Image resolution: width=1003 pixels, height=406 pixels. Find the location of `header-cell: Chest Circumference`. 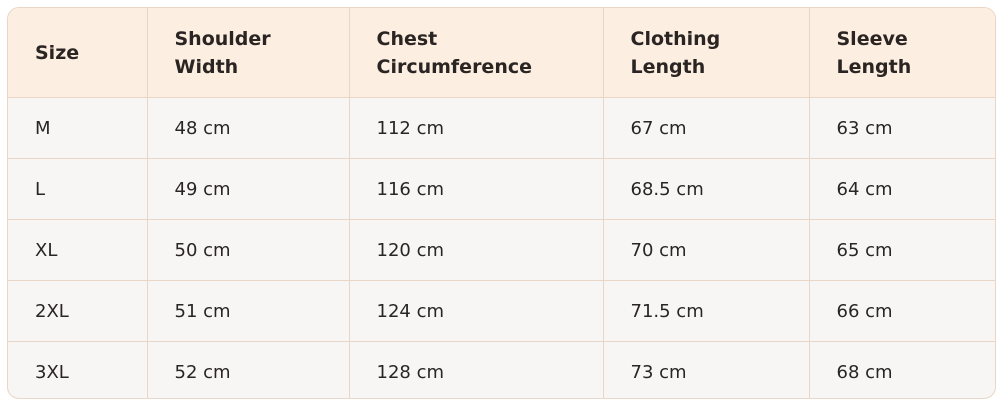

header-cell: Chest Circumference is located at coordinates (476, 53).